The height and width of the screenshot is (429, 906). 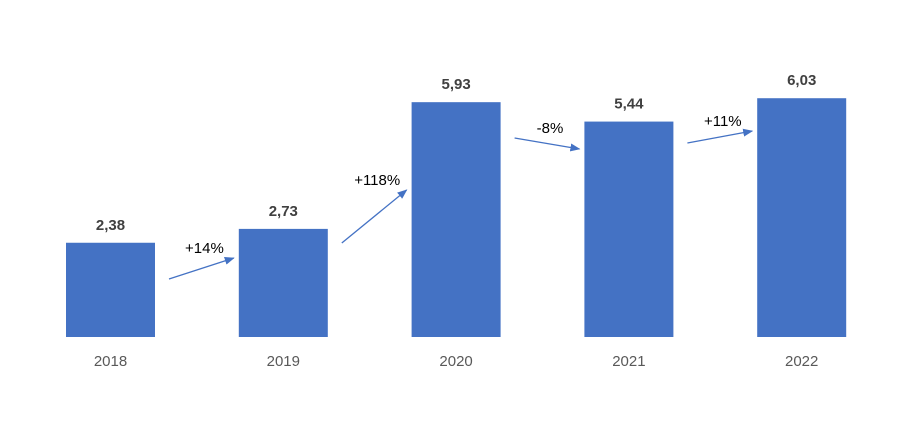 I want to click on bar-2018, so click(x=110, y=289).